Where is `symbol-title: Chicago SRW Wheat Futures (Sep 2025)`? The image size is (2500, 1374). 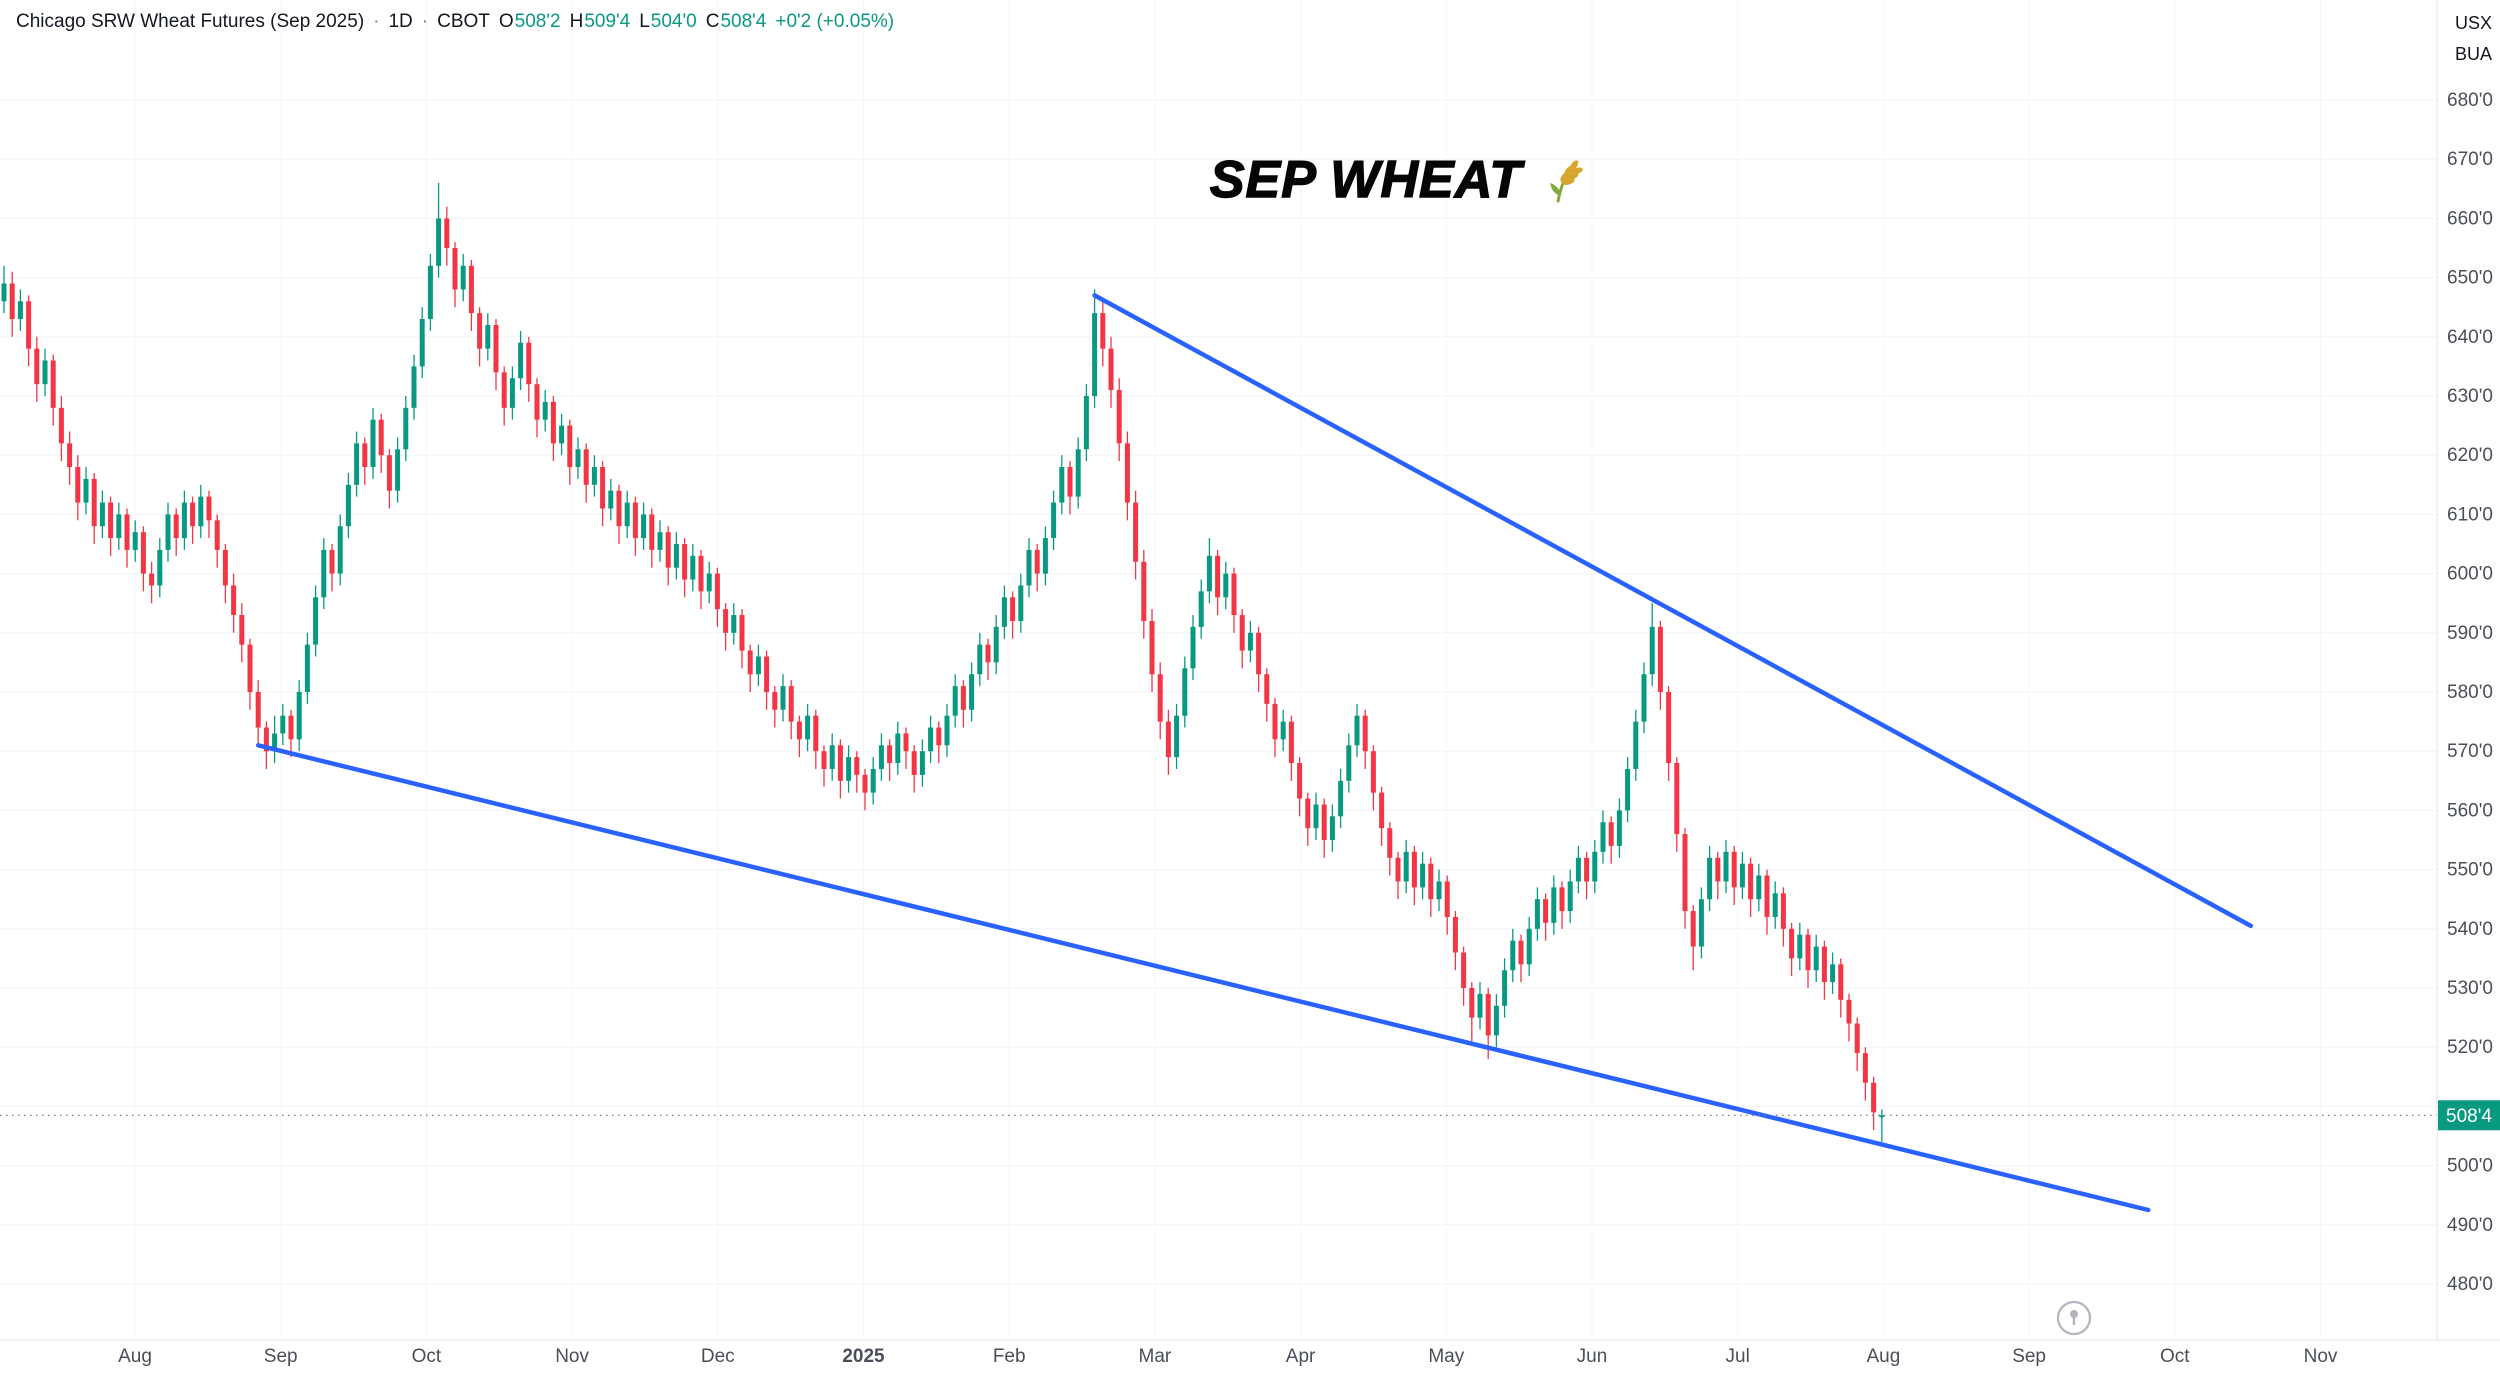
symbol-title: Chicago SRW Wheat Futures (Sep 2025) is located at coordinates (190, 21).